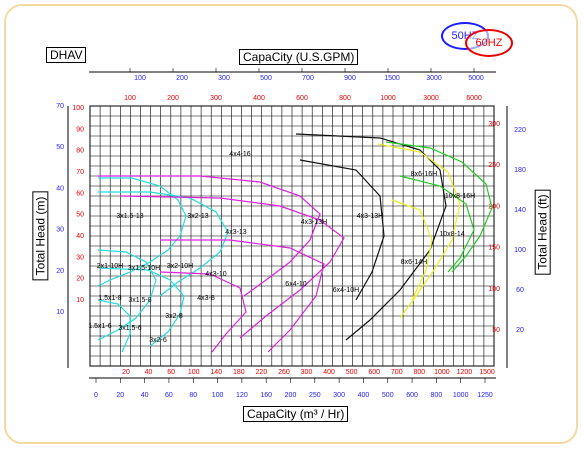 The height and width of the screenshot is (450, 584). I want to click on y-left-50hz-tick: 20, so click(60, 271).